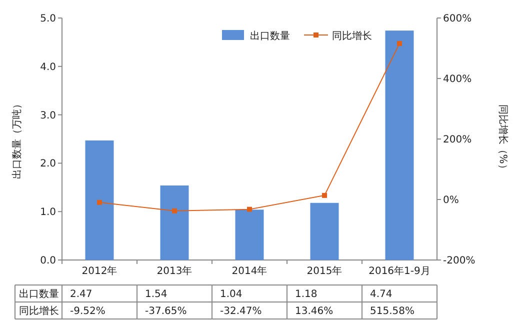 This screenshot has height=330, width=520. Describe the element at coordinates (17, 139) in the screenshot. I see `y-axis-title: 出口数量（万吨）` at that location.